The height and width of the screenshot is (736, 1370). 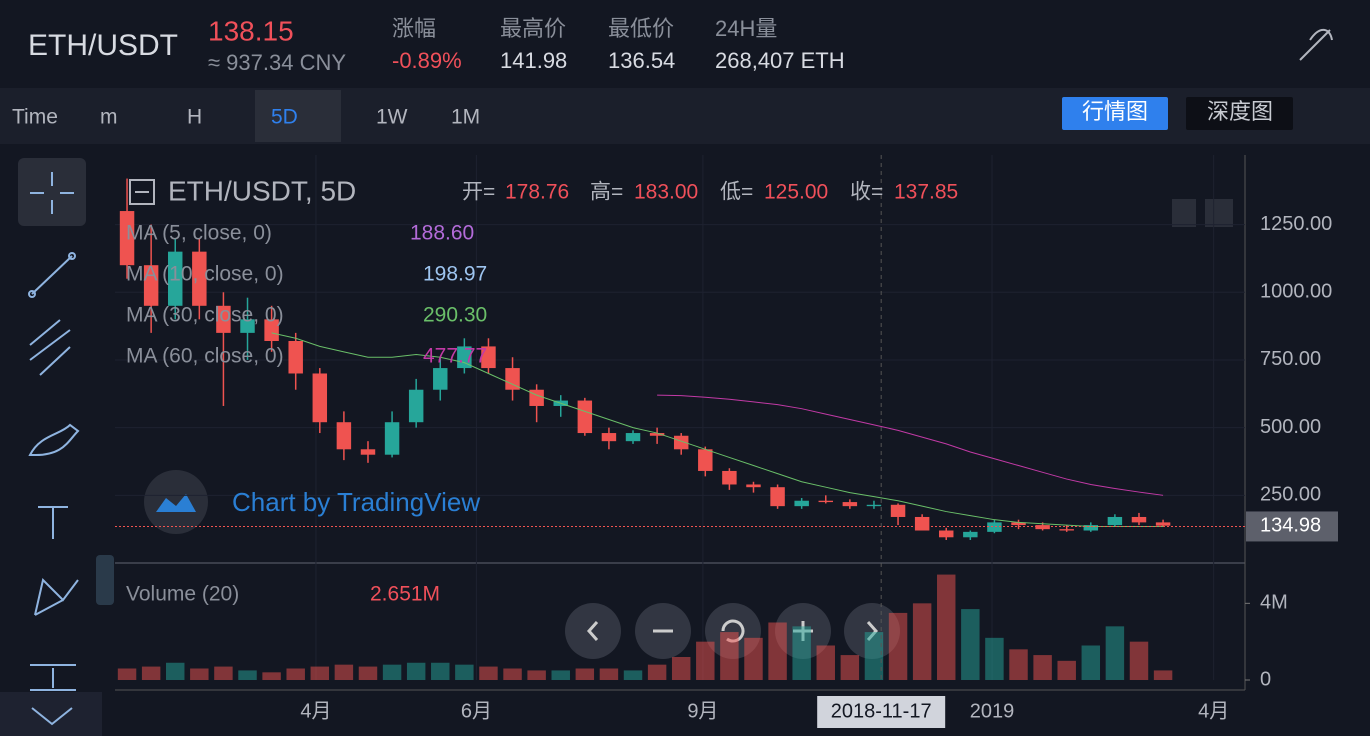 I want to click on interval: 5D, so click(x=284, y=117).